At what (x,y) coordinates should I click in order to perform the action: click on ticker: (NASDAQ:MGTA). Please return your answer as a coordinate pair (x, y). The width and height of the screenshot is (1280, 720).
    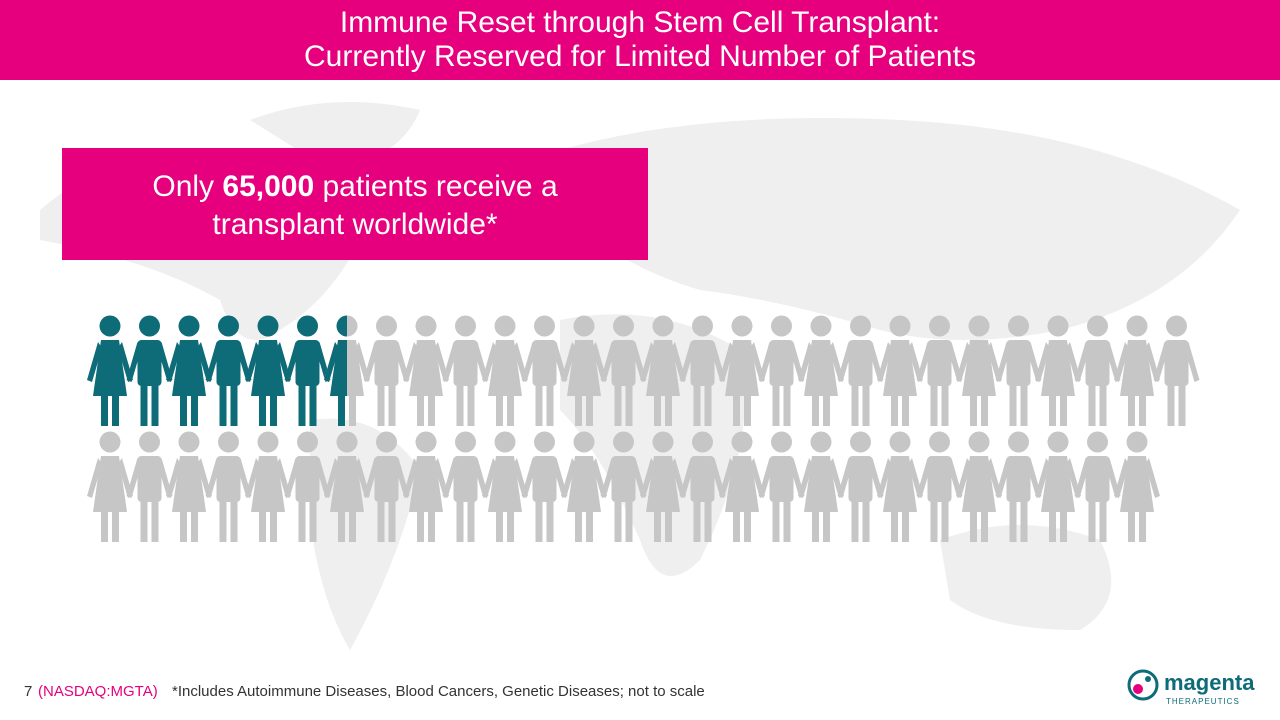
    Looking at the image, I should click on (98, 691).